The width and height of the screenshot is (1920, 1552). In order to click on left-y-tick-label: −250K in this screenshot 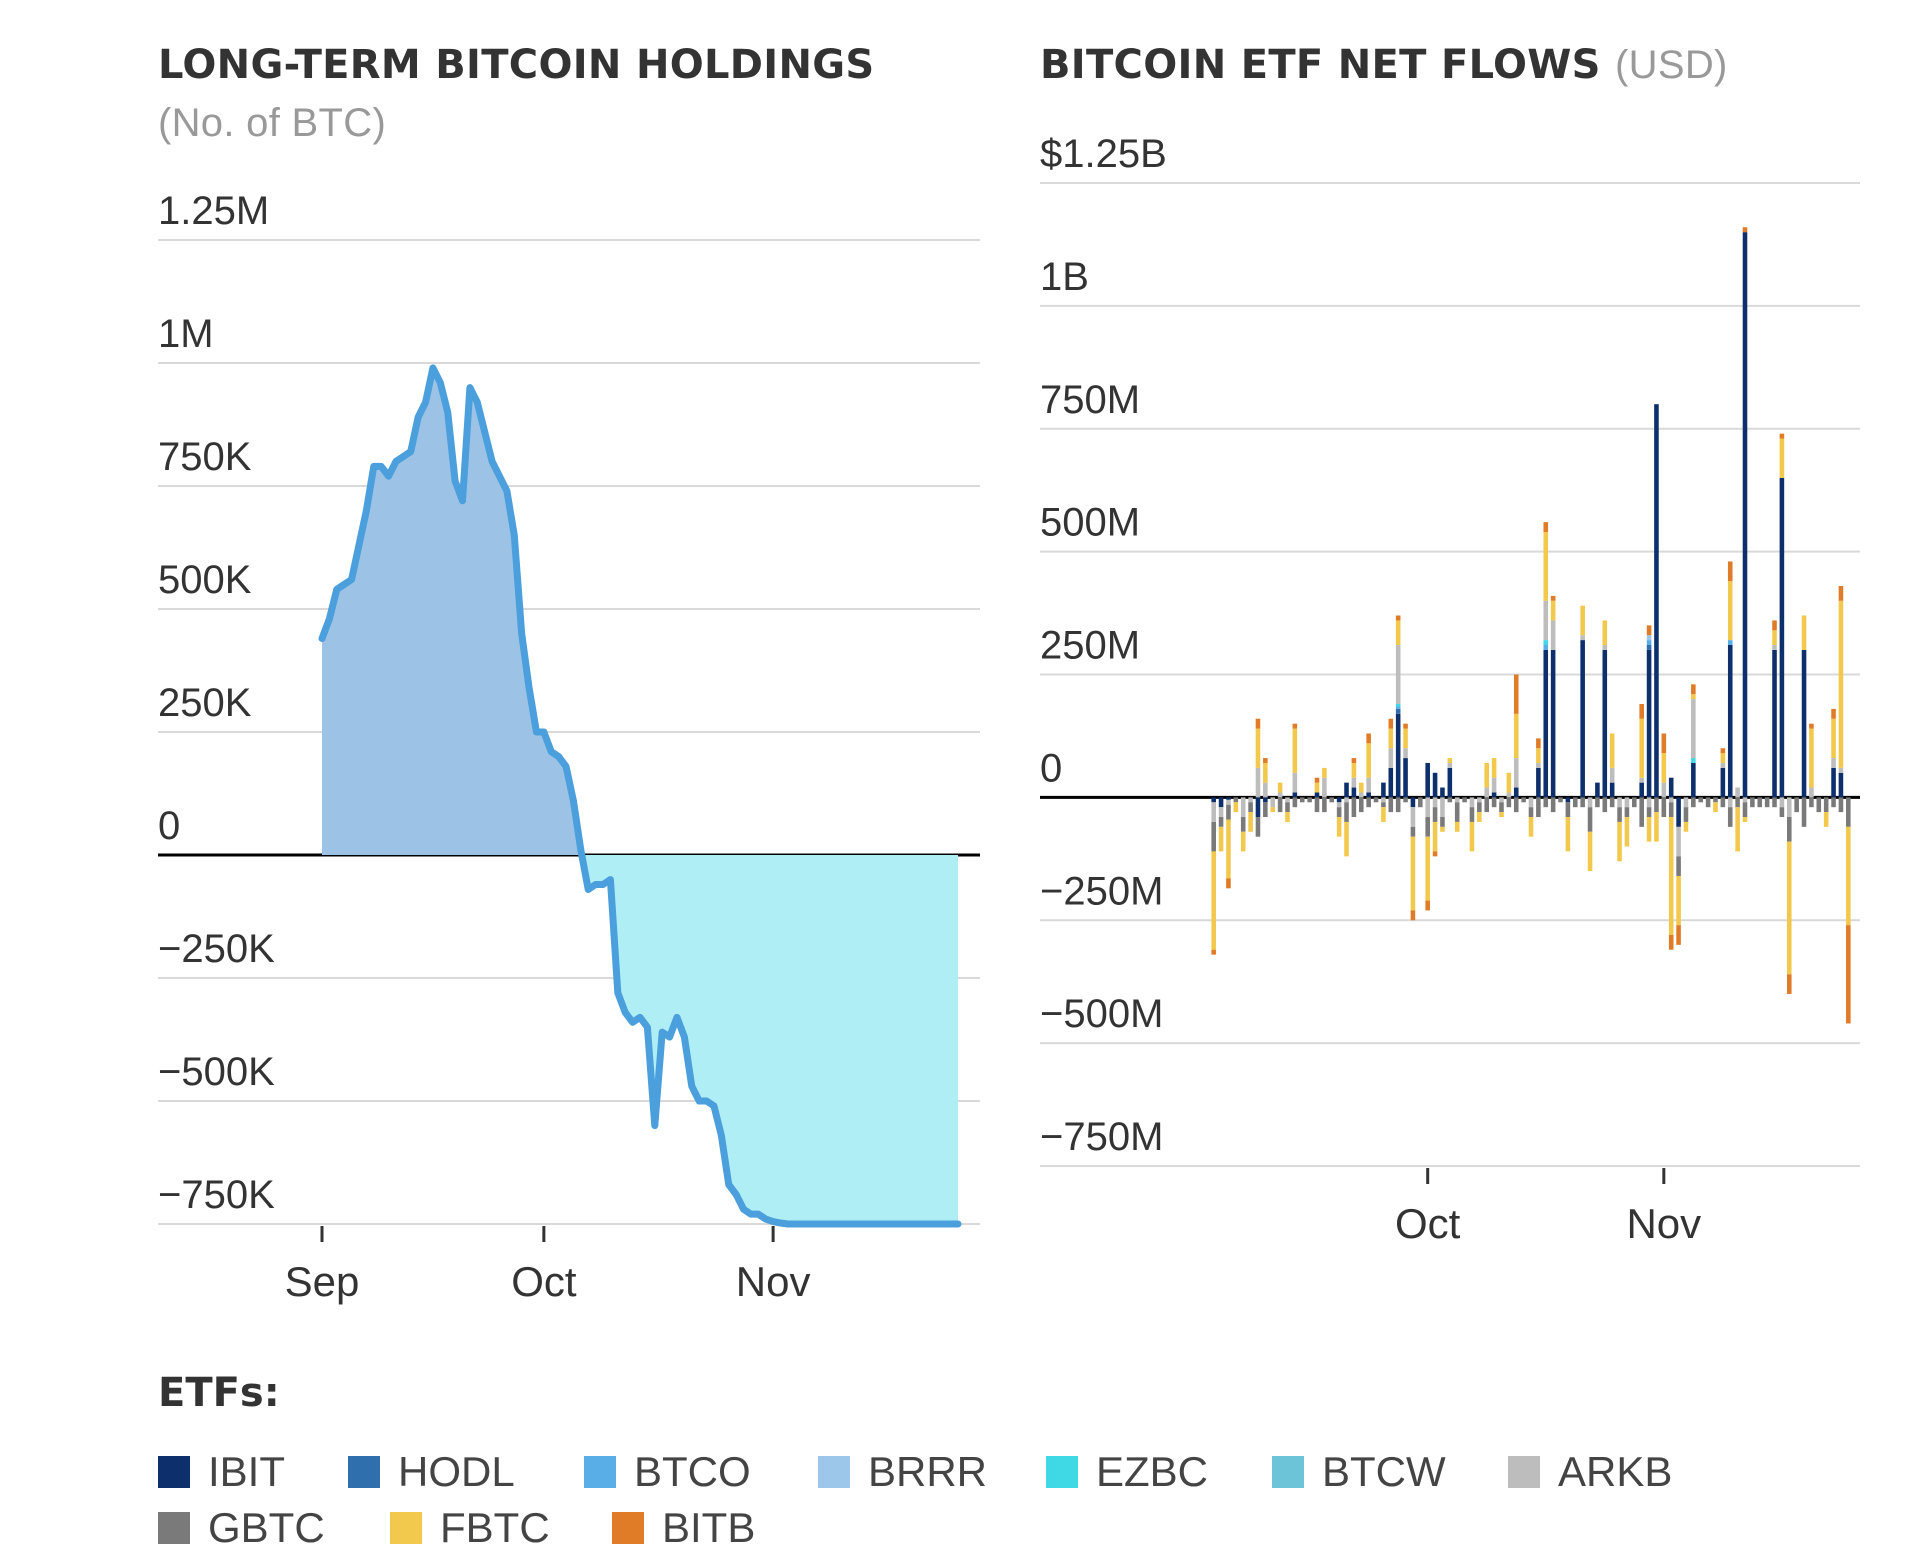, I will do `click(216, 949)`.